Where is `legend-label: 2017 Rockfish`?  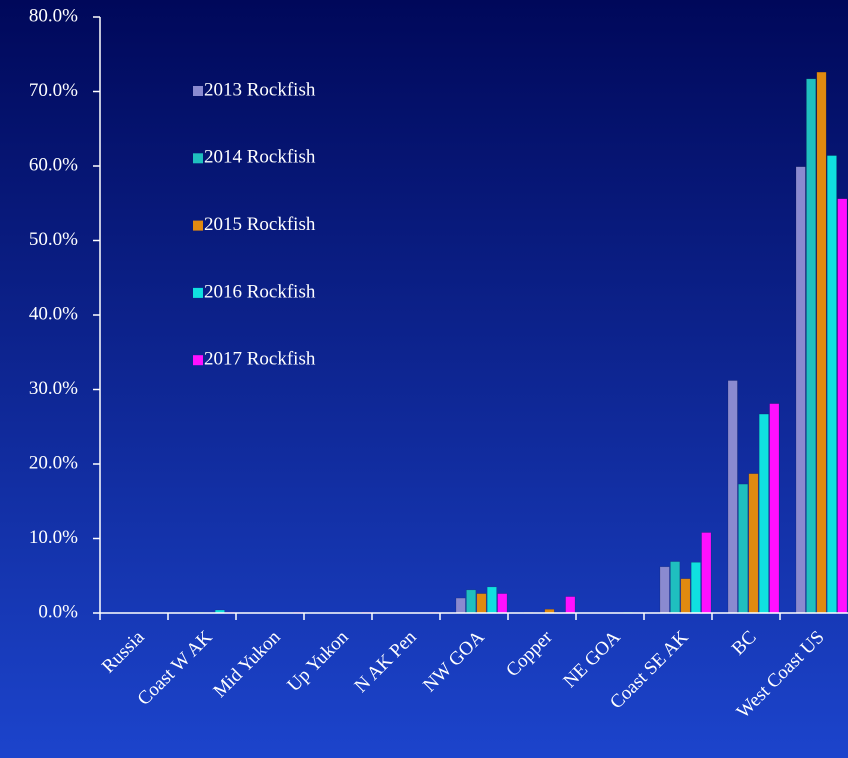
legend-label: 2017 Rockfish is located at coordinates (260, 359).